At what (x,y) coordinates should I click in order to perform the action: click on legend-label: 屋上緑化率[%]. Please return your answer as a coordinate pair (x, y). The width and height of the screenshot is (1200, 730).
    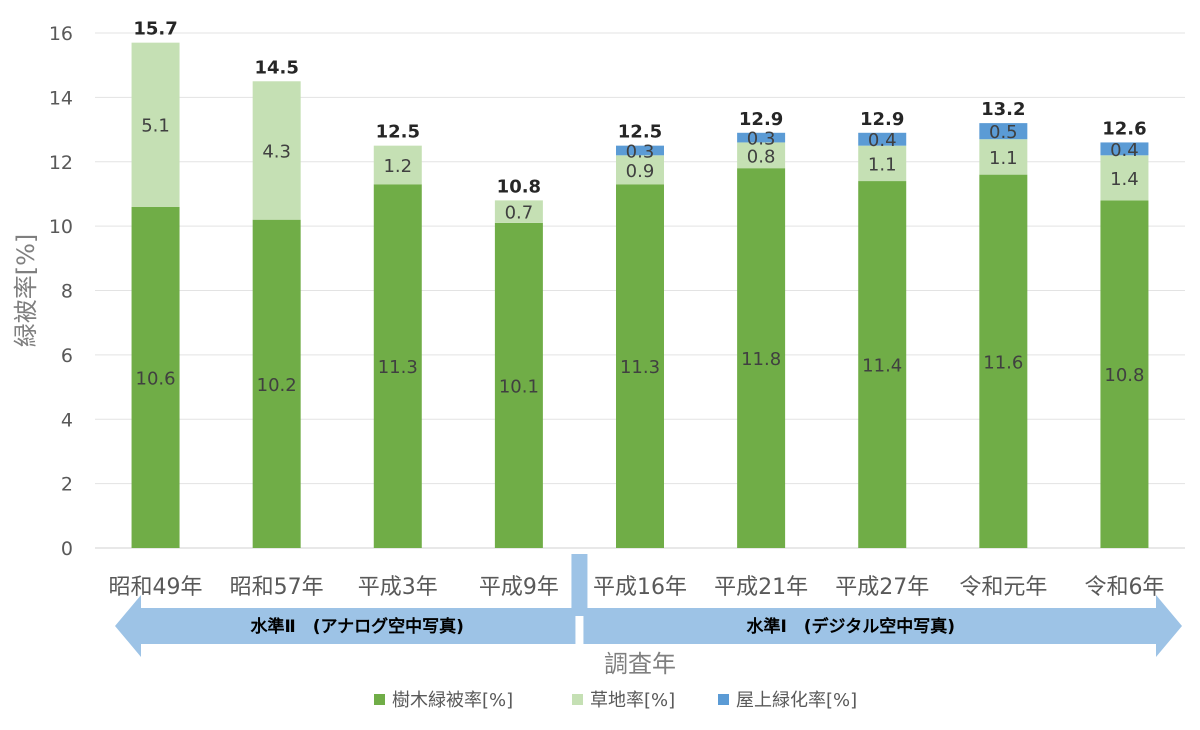
    Looking at the image, I should click on (796, 700).